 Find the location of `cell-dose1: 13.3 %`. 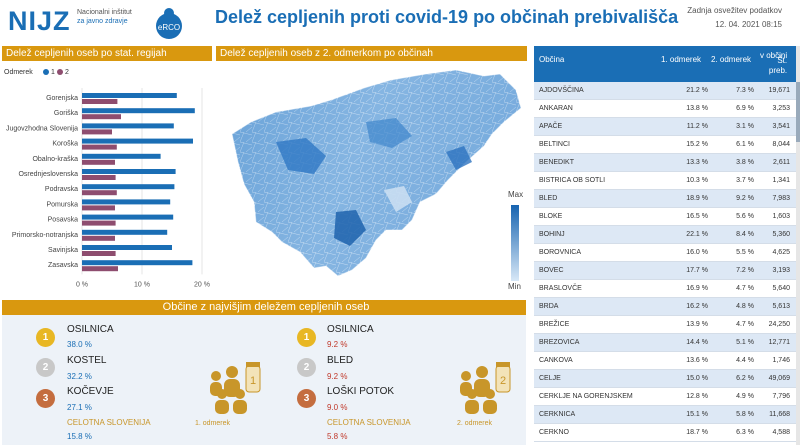

cell-dose1: 13.3 % is located at coordinates (697, 162).